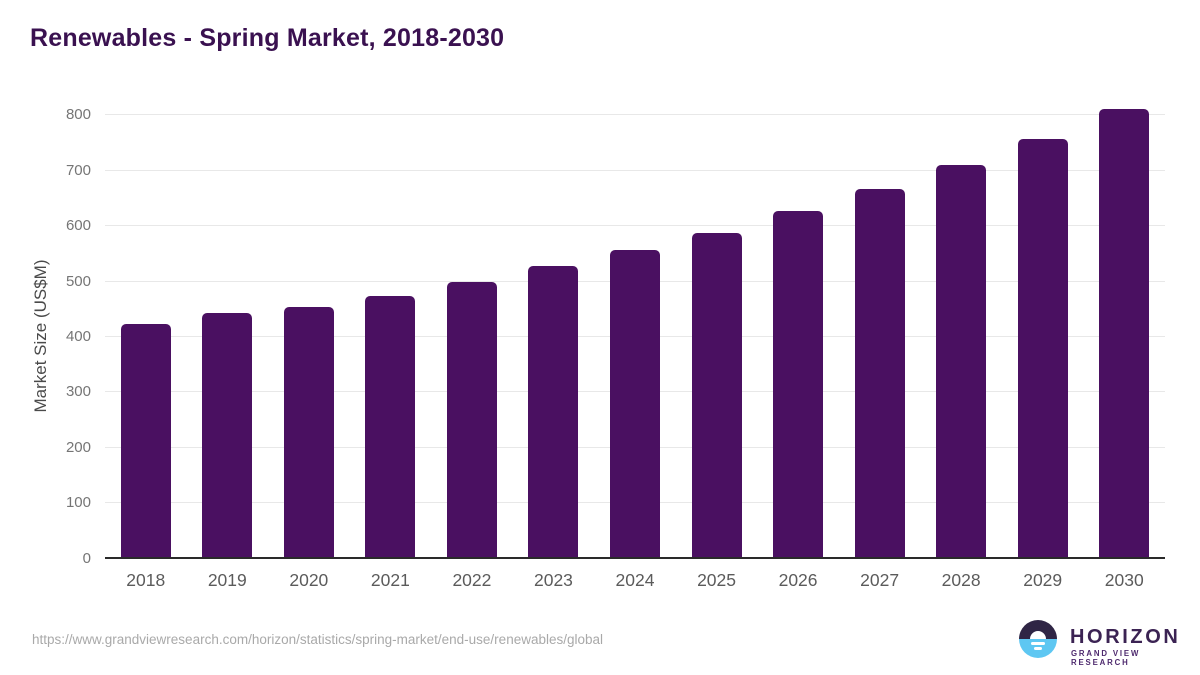 Image resolution: width=1200 pixels, height=675 pixels. What do you see at coordinates (961, 579) in the screenshot?
I see `x-tick-2028: 2028` at bounding box center [961, 579].